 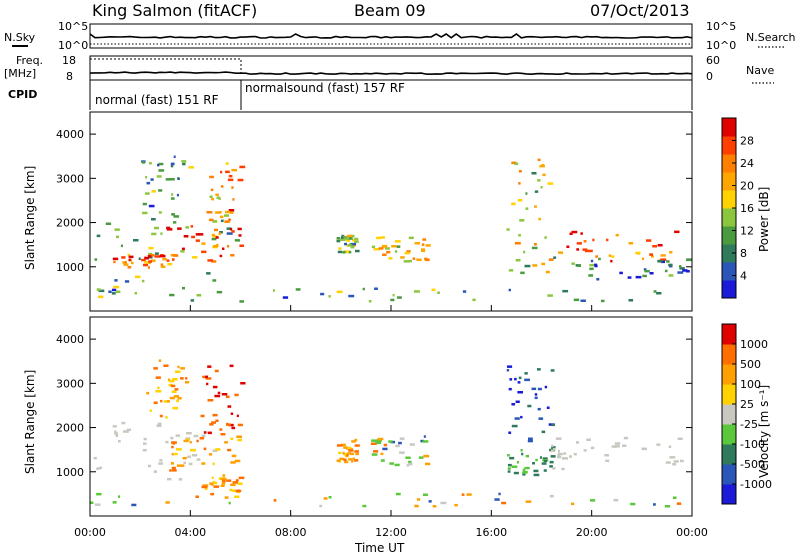 What do you see at coordinates (22, 94) in the screenshot?
I see `cpid-label: CPID` at bounding box center [22, 94].